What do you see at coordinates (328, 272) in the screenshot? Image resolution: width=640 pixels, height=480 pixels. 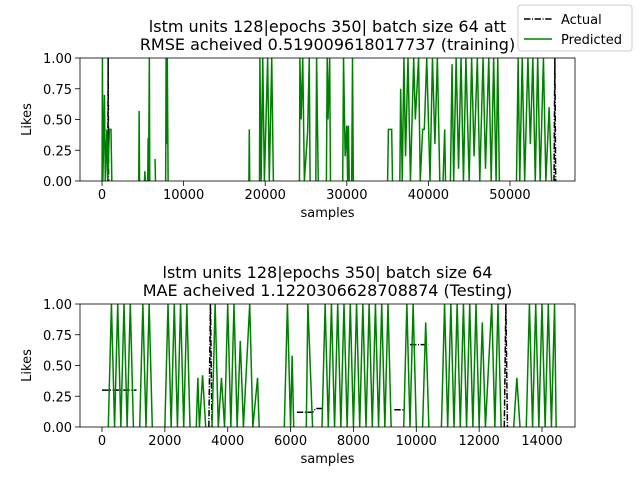 I see `chart-title: lstm units 128|epochs 350| batch size 64` at bounding box center [328, 272].